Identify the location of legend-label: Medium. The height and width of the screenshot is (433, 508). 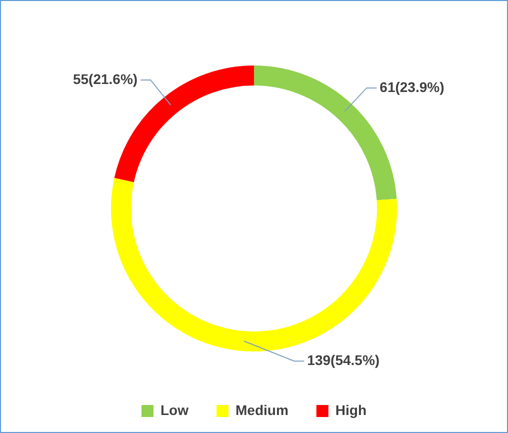
(262, 410).